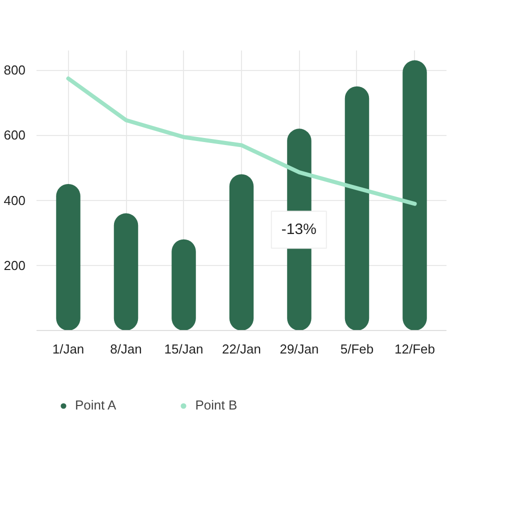 This screenshot has width=512, height=512. What do you see at coordinates (15, 135) in the screenshot?
I see `y-tick-label: 600` at bounding box center [15, 135].